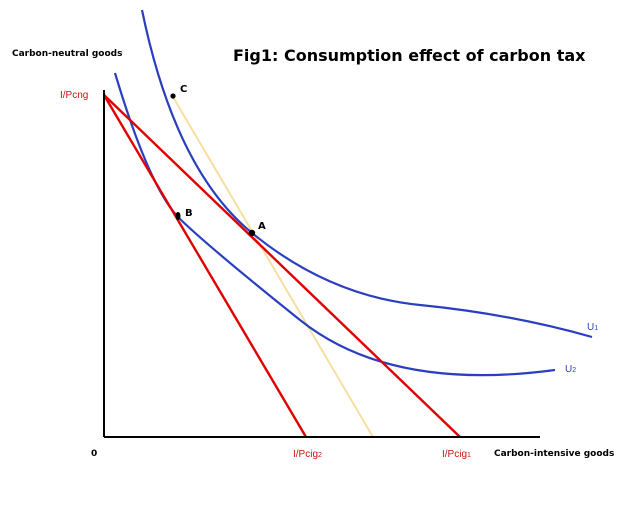 The height and width of the screenshot is (512, 640). What do you see at coordinates (262, 226) in the screenshot?
I see `point-a-label: A` at bounding box center [262, 226].